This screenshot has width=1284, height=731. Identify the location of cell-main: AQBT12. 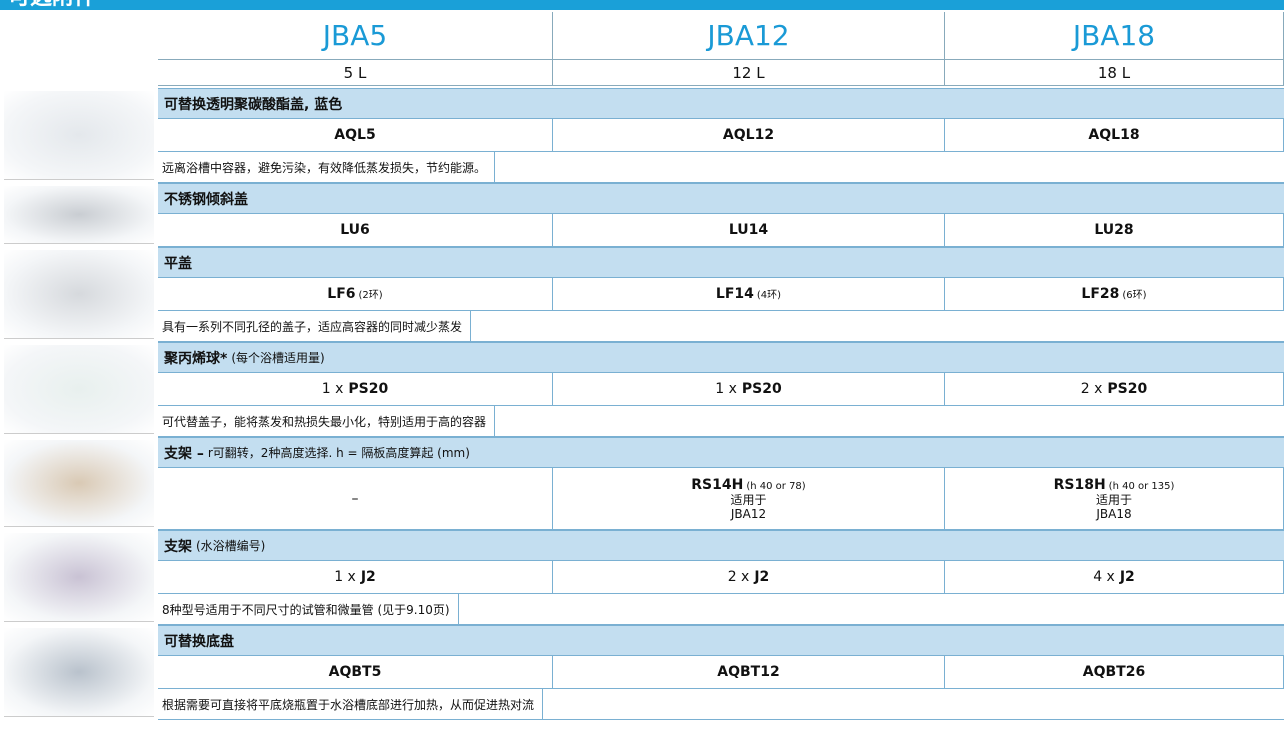
(748, 672).